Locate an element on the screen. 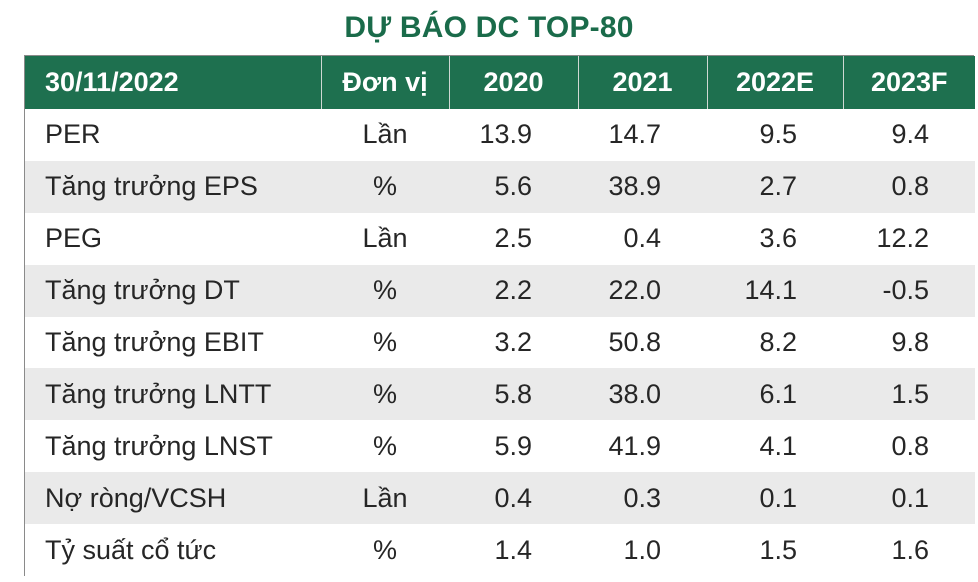  cell-2020: 5.8 is located at coordinates (513, 393).